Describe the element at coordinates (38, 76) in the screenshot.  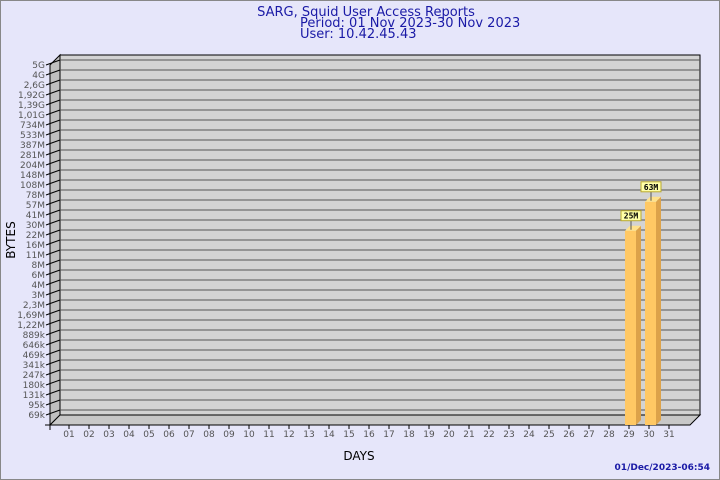
I see `y-tick-label: 4G` at that location.